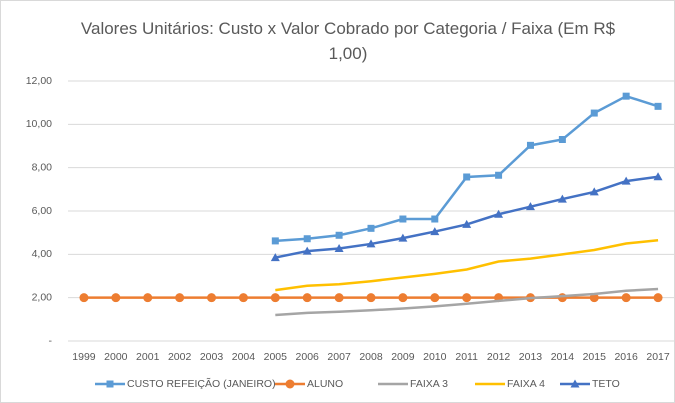  I want to click on legend-label: TETO, so click(606, 384).